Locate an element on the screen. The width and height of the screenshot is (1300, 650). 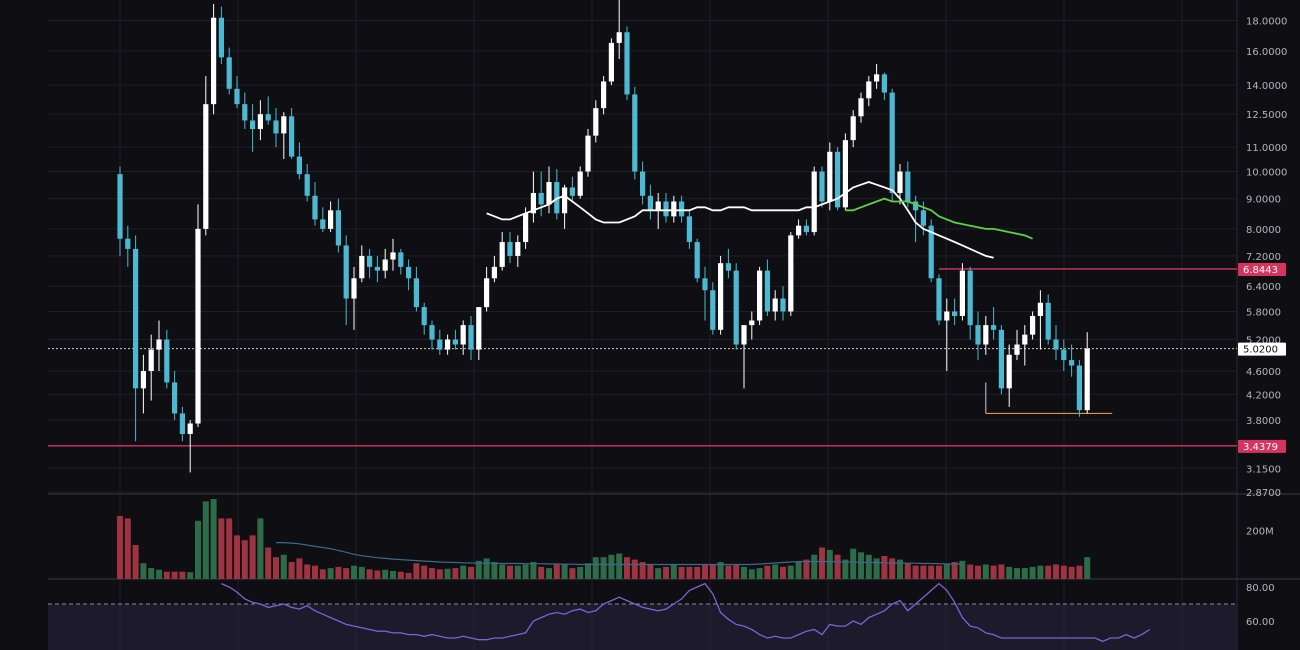
price-axis-label: 5.2000 is located at coordinates (1263, 341).